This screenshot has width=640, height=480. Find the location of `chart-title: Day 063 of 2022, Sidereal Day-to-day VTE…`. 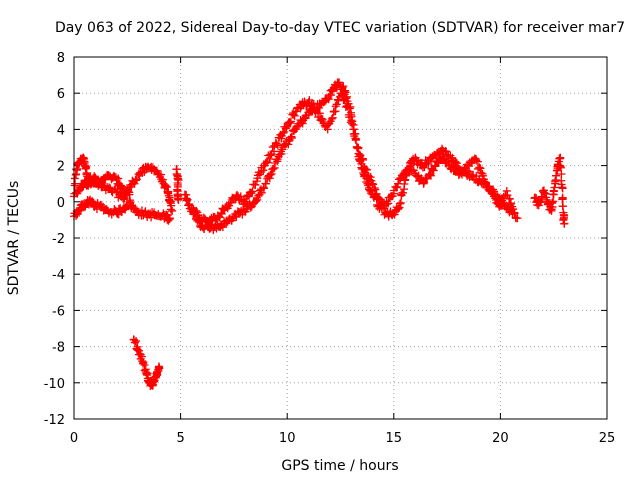

chart-title: Day 063 of 2022, Sidereal Day-to-day VTE… is located at coordinates (340, 28).